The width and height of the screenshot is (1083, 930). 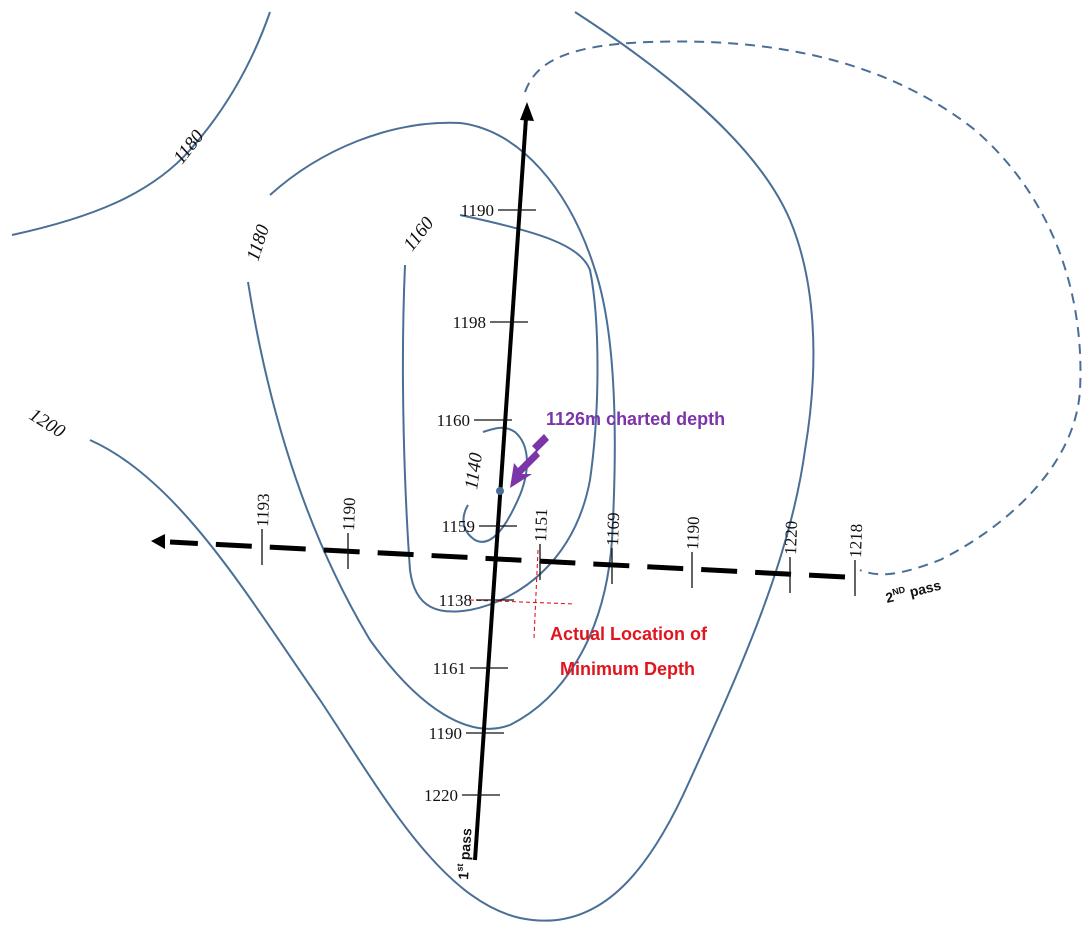 I want to click on actual-minimum-cross-horizontal, so click(x=522, y=602).